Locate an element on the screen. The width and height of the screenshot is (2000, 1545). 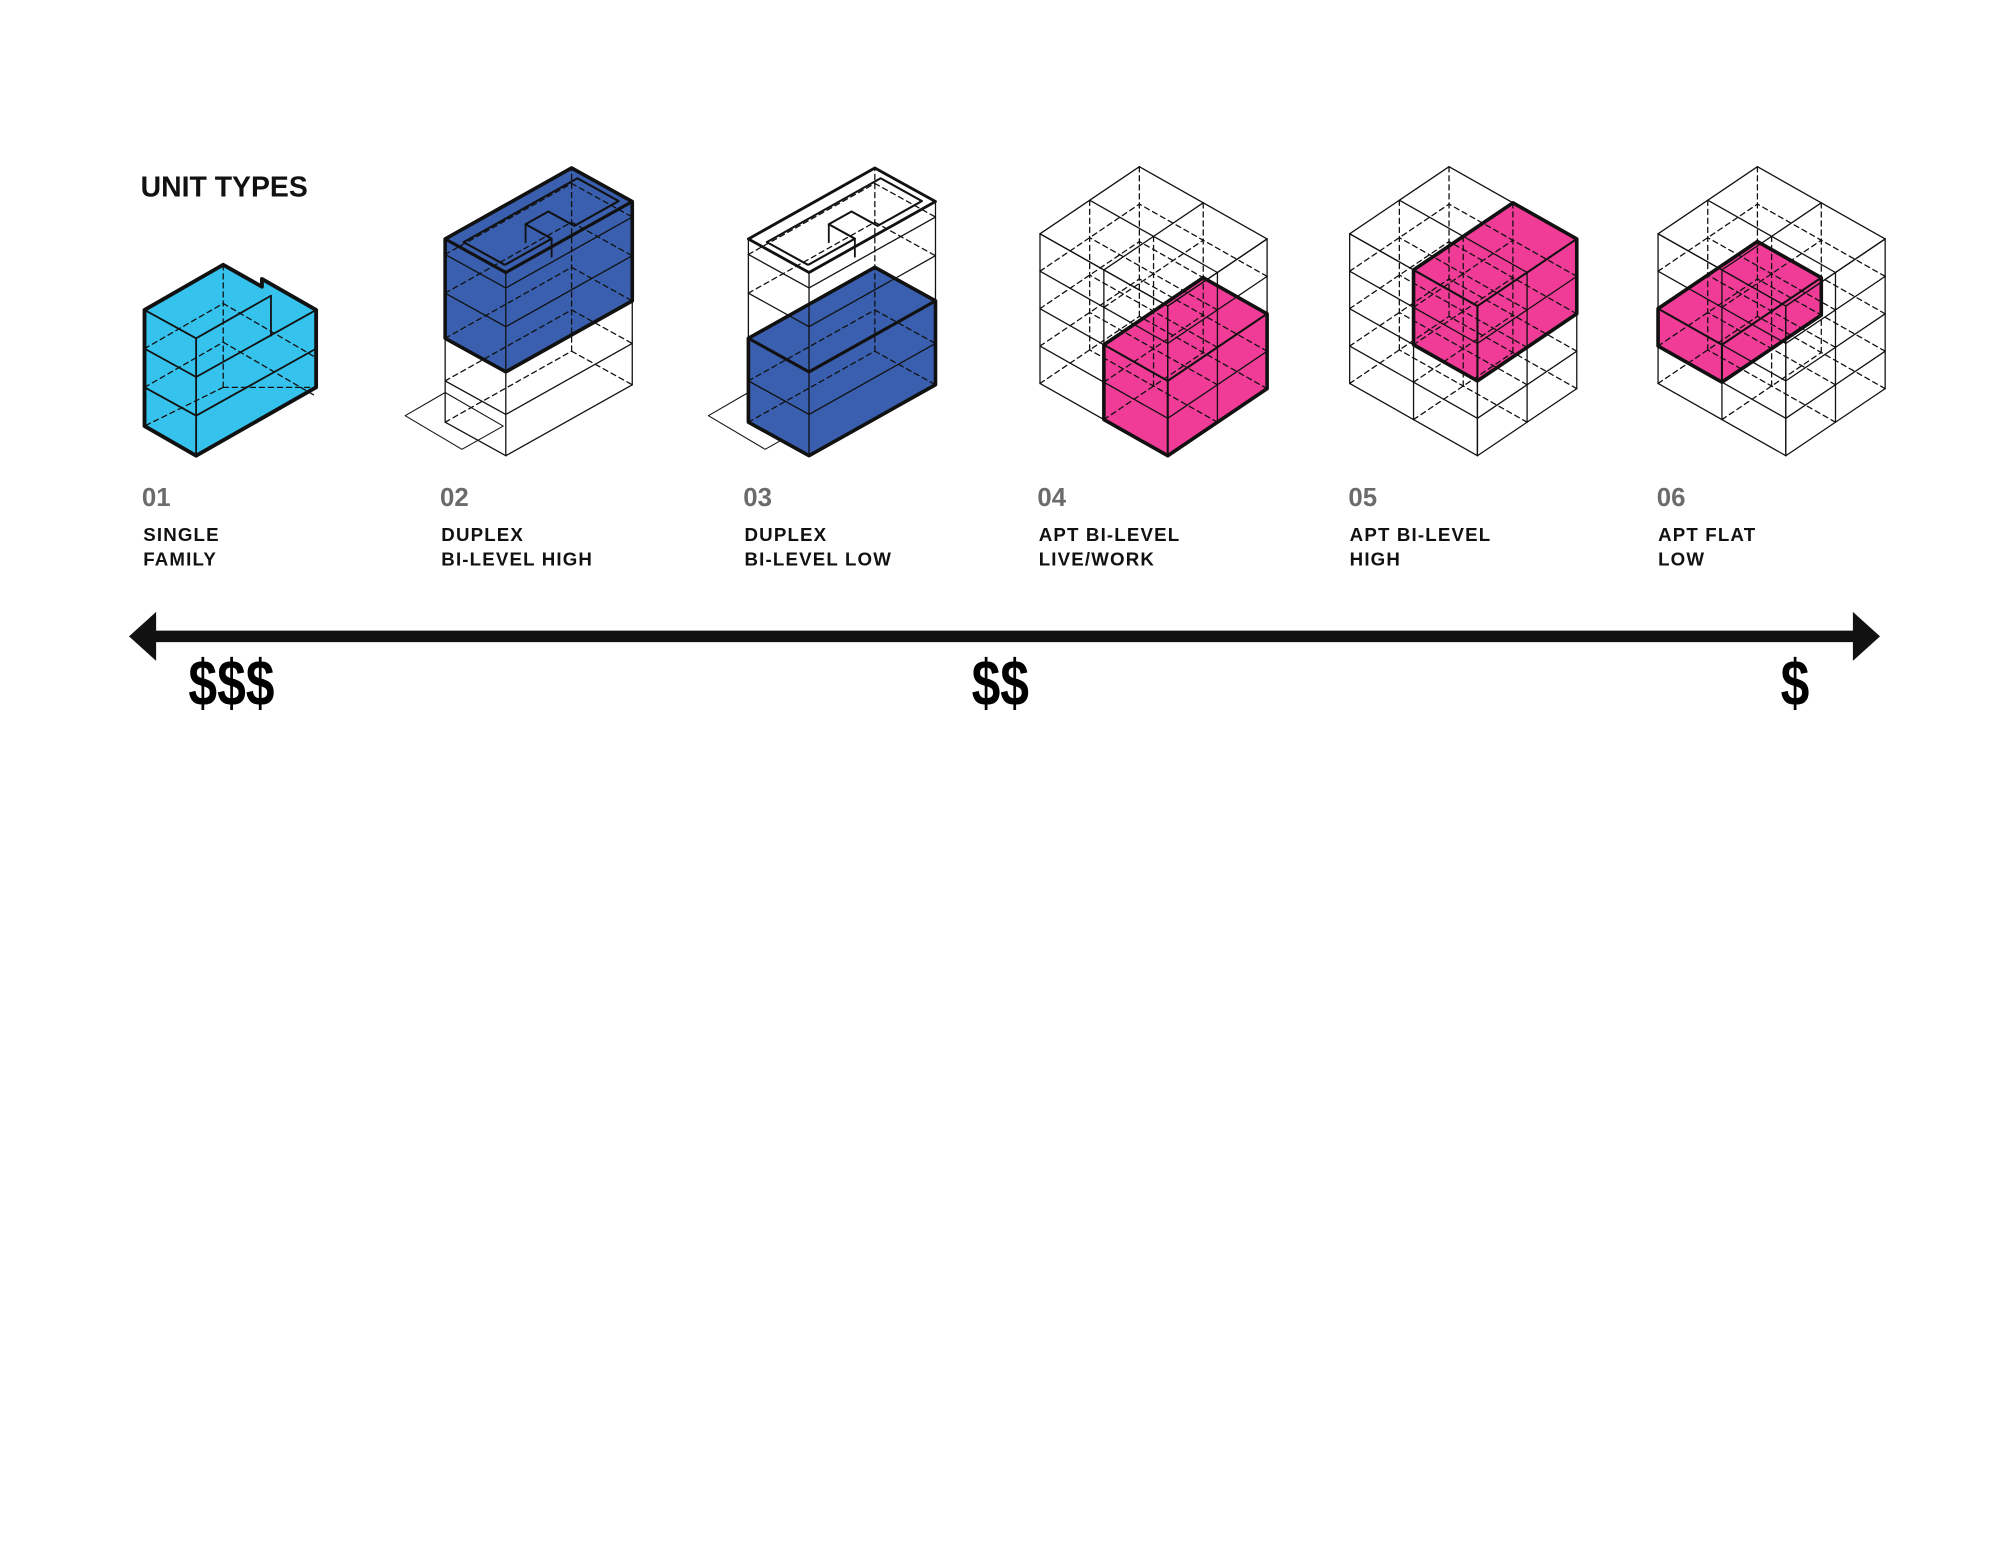
unit-number: 01 is located at coordinates (156, 498).